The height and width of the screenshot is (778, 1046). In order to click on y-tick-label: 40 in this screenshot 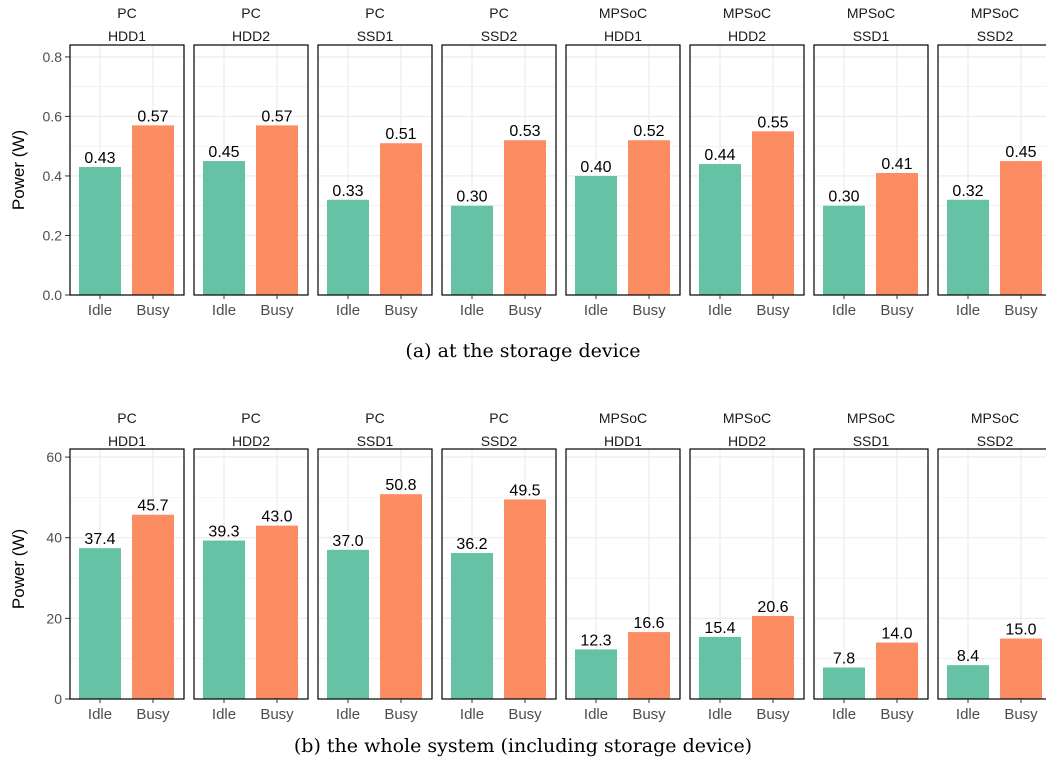, I will do `click(54, 538)`.